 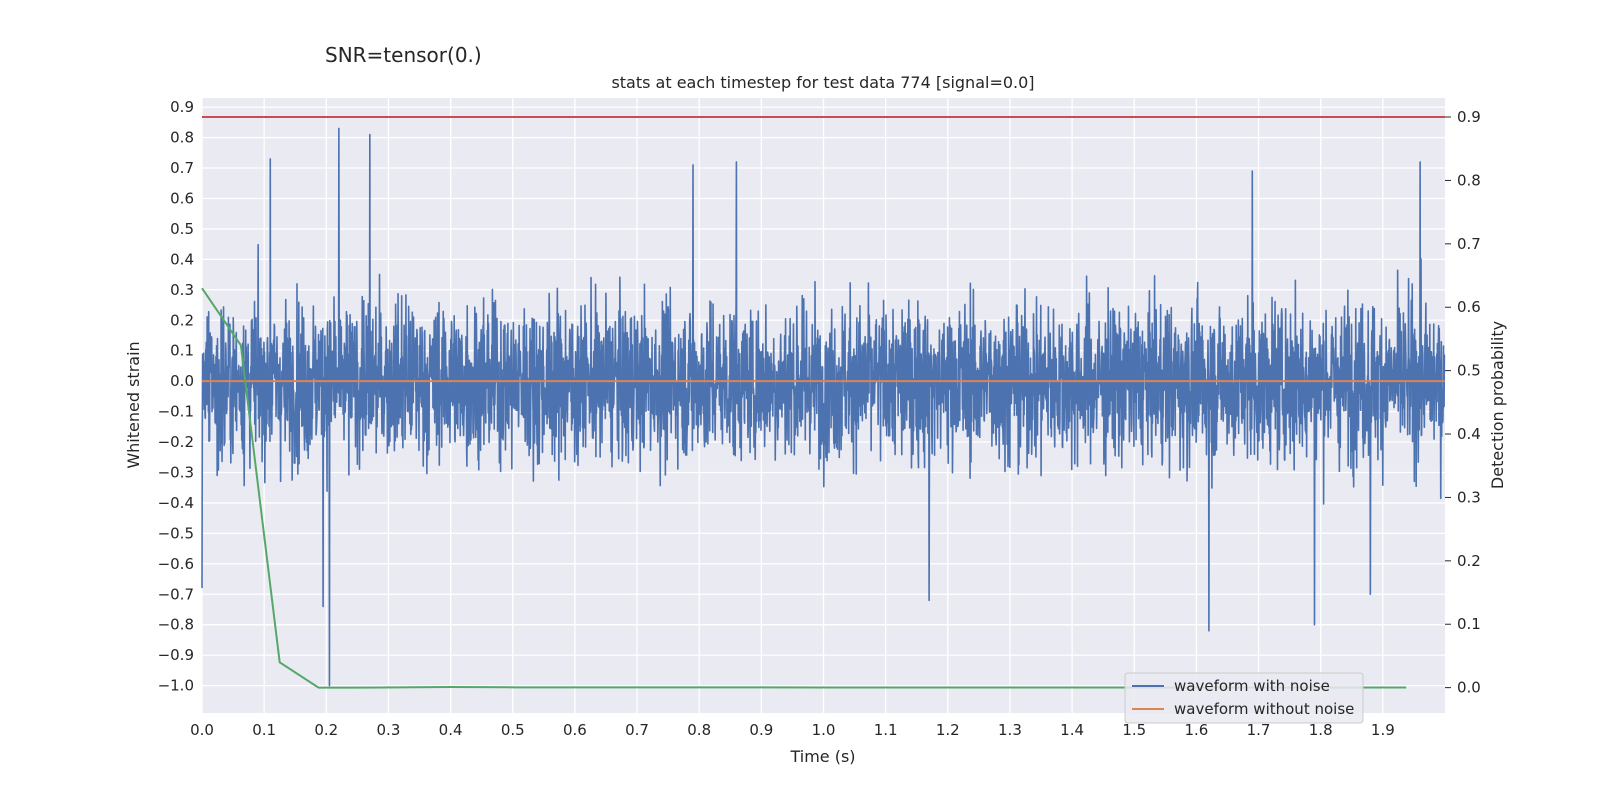 What do you see at coordinates (1463, 402) in the screenshot?
I see `y-axis-right-ticks: 0.9 0.8 0.7 0.6 0.5 0.4 0.3 0.2 0.1 0.0` at bounding box center [1463, 402].